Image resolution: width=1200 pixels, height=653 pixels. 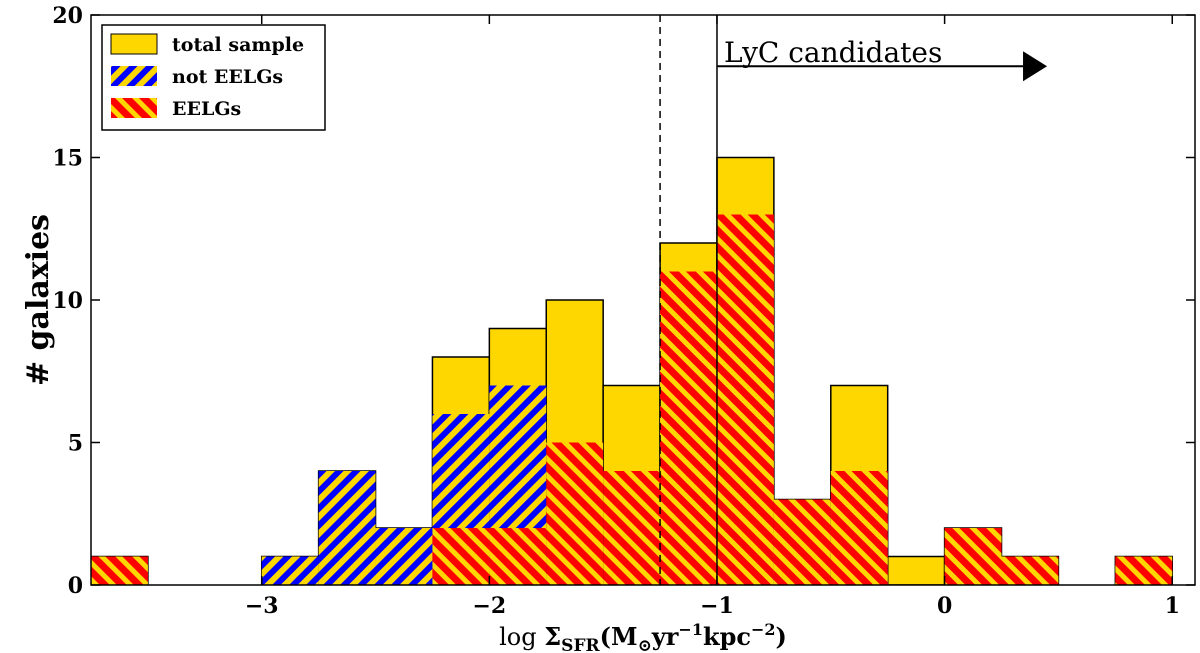 What do you see at coordinates (262, 606) in the screenshot?
I see `x-tick-label: −3` at bounding box center [262, 606].